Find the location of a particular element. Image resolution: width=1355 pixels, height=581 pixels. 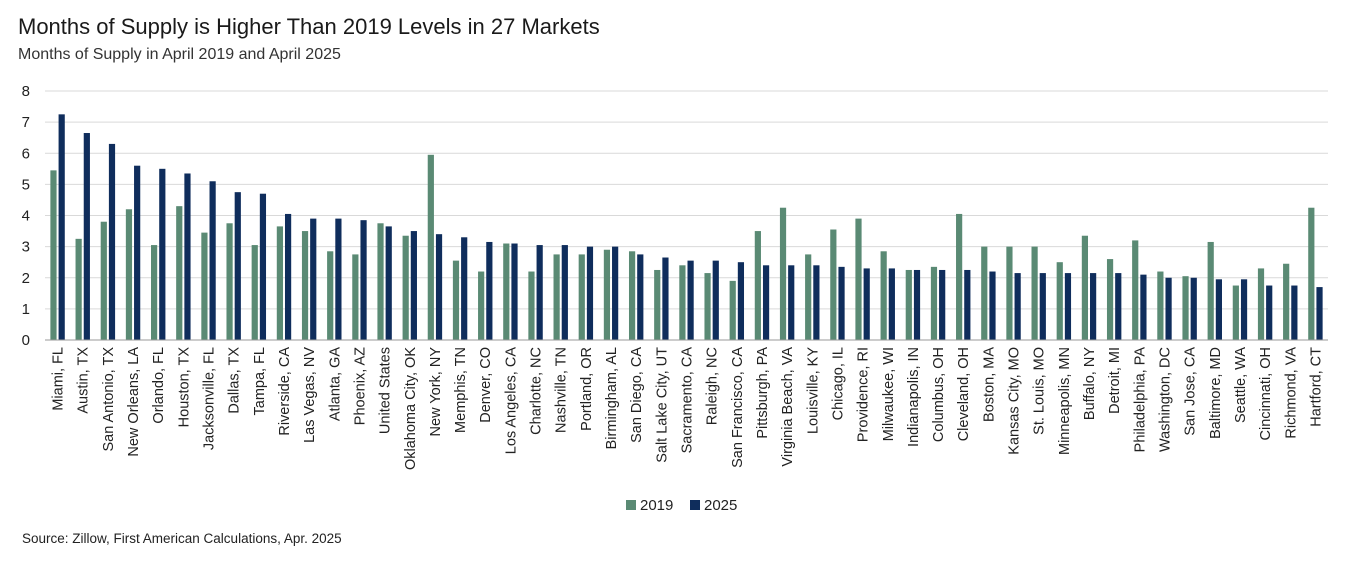

x-category-label: Charlotte, NC is located at coordinates (537, 391).